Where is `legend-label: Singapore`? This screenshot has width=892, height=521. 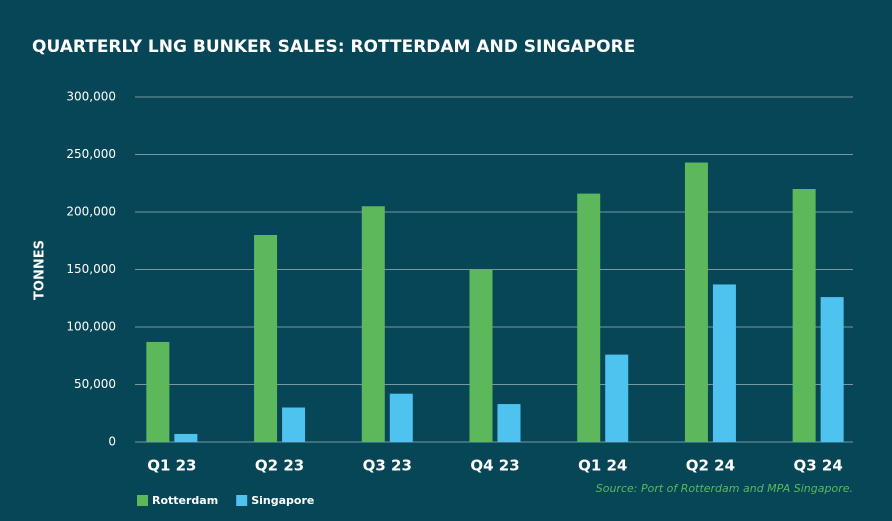 legend-label: Singapore is located at coordinates (282, 500).